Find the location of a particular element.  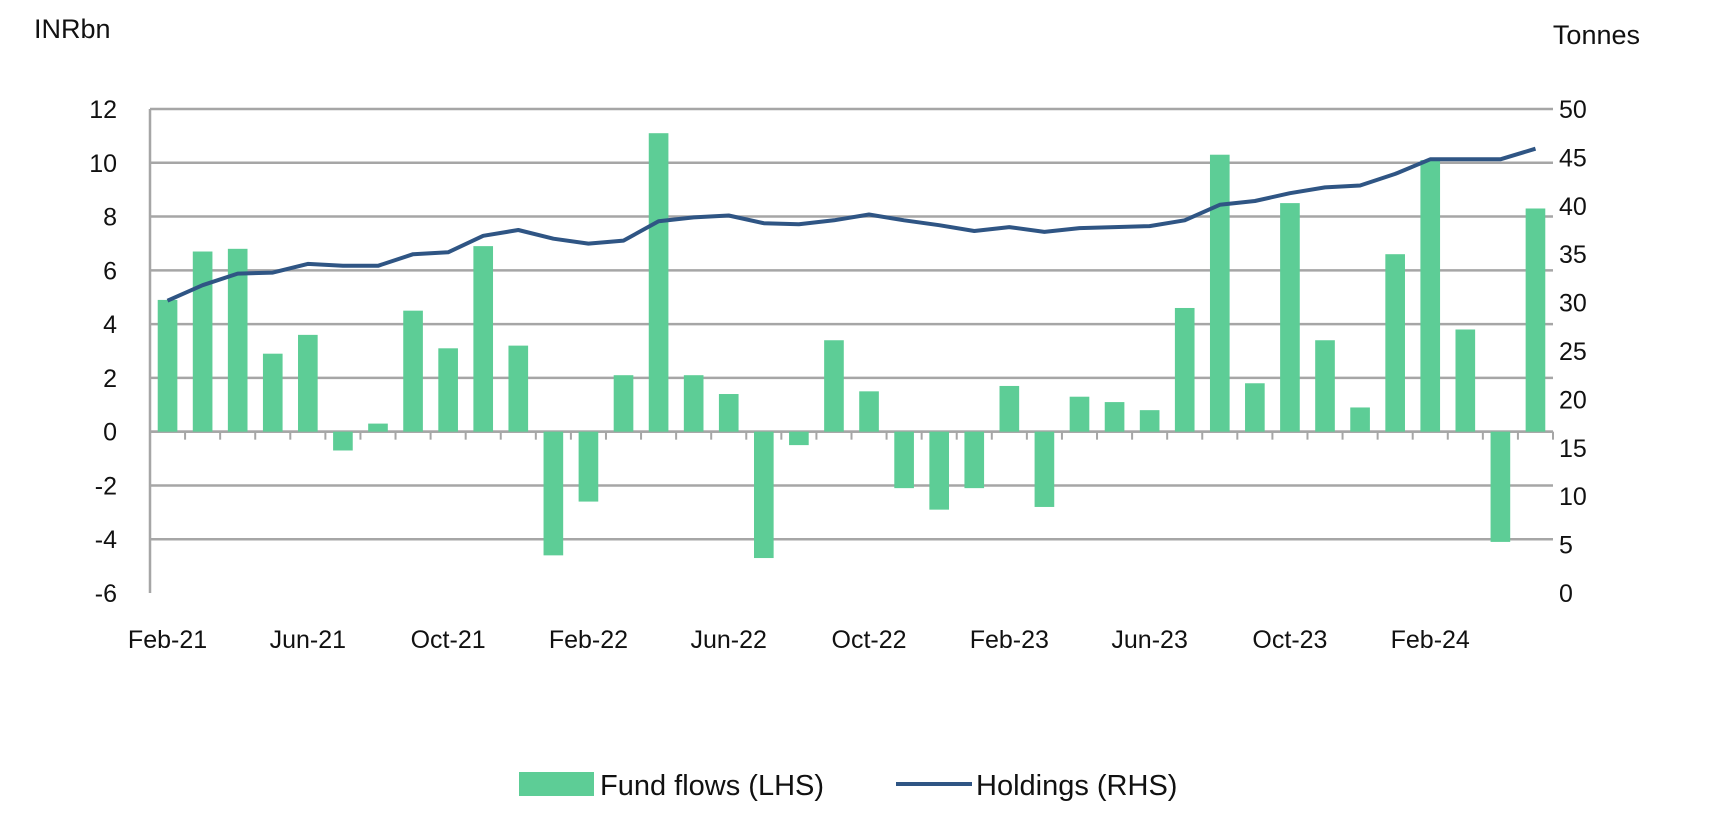

left-y-tick-label: 0 is located at coordinates (110, 433).